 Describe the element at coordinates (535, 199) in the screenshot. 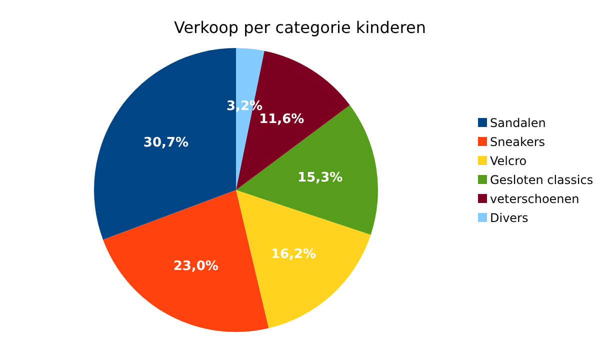

I see `legend-label: veterschoenen` at that location.